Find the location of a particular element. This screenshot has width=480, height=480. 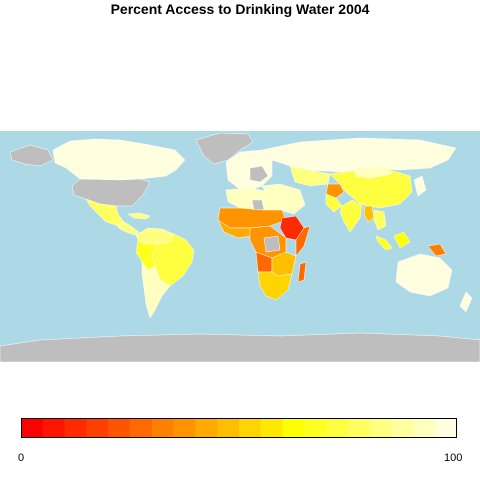

legend-max-label: 100 is located at coordinates (453, 458).